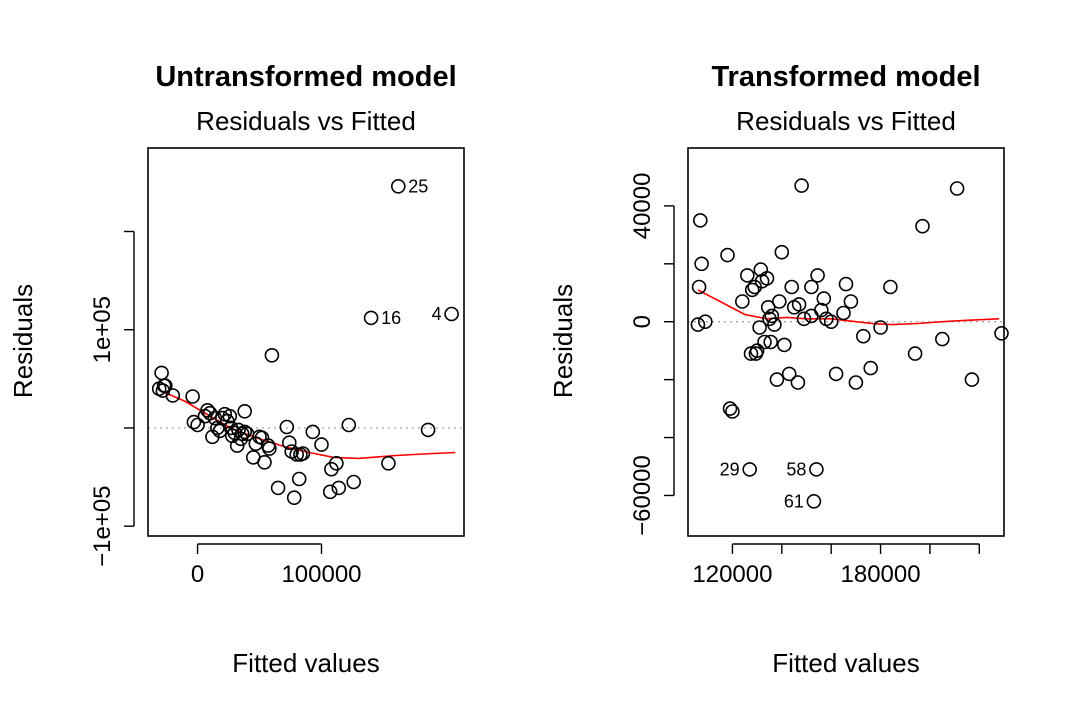  What do you see at coordinates (845, 663) in the screenshot?
I see `right-x-axis-title: Fitted values` at bounding box center [845, 663].